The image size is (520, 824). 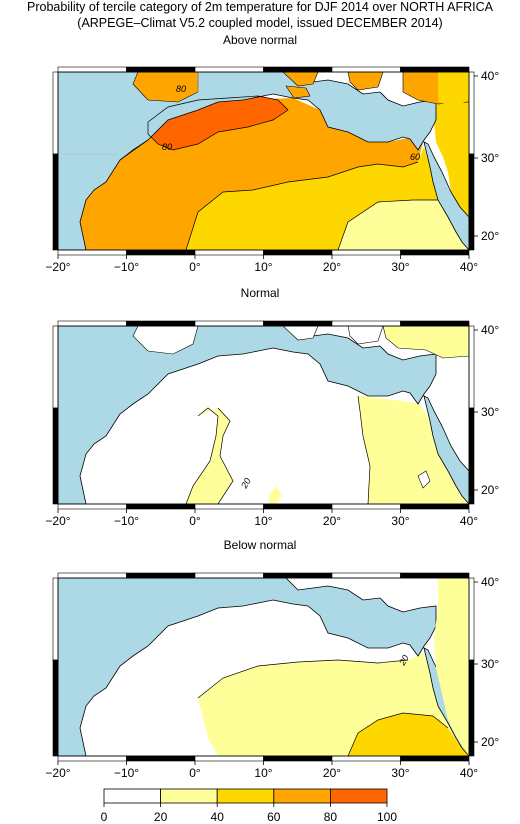 What do you see at coordinates (274, 817) in the screenshot?
I see `colorbar-tick-label: 60` at bounding box center [274, 817].